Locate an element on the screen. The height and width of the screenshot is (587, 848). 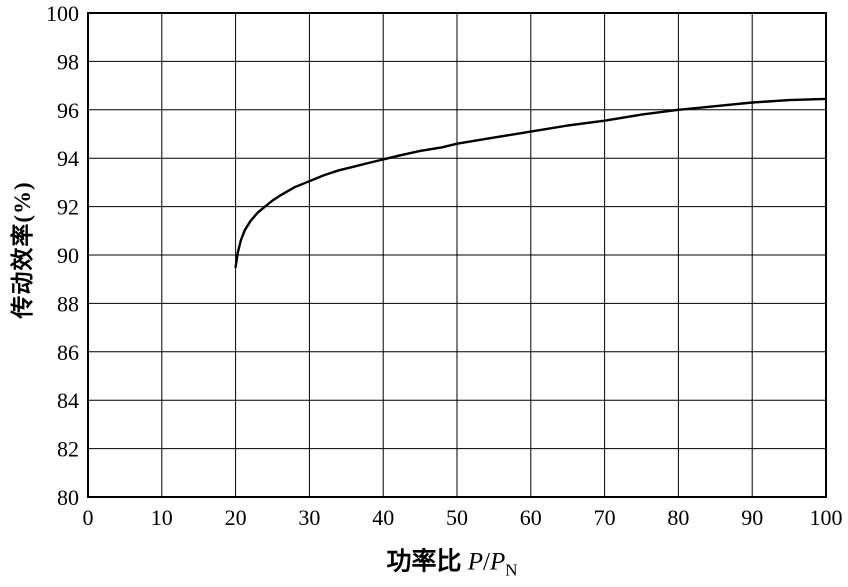
y-tick-label: 92 is located at coordinates (68, 207).